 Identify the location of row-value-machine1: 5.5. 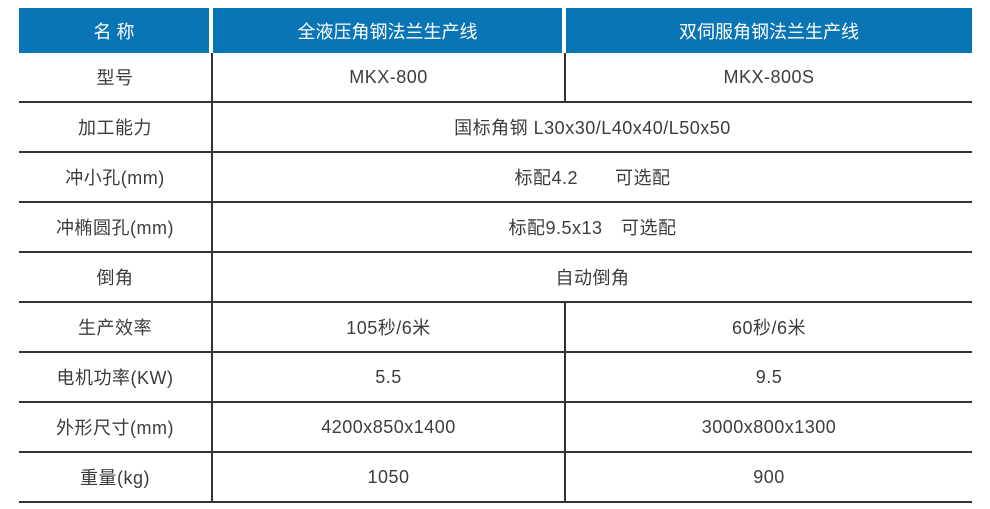
(389, 377).